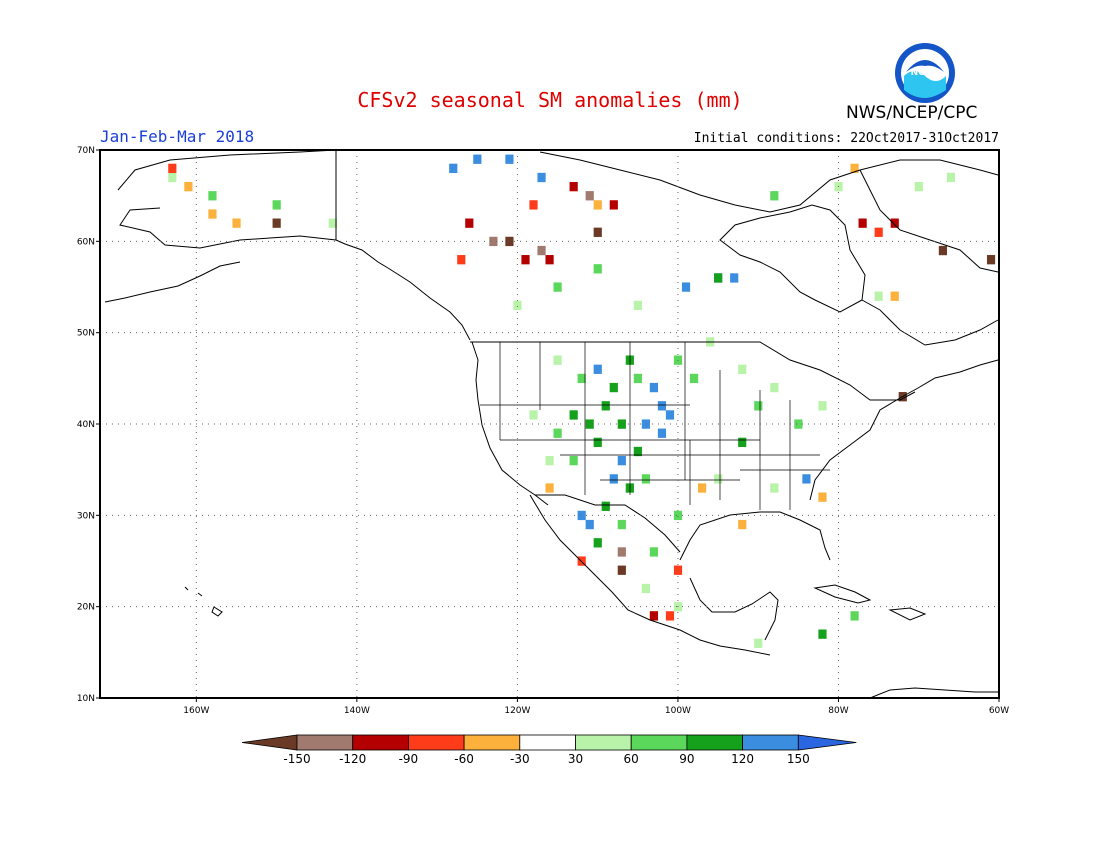 This screenshot has height=850, width=1100. What do you see at coordinates (678, 711) in the screenshot?
I see `lon-tick-label: 100W` at bounding box center [678, 711].